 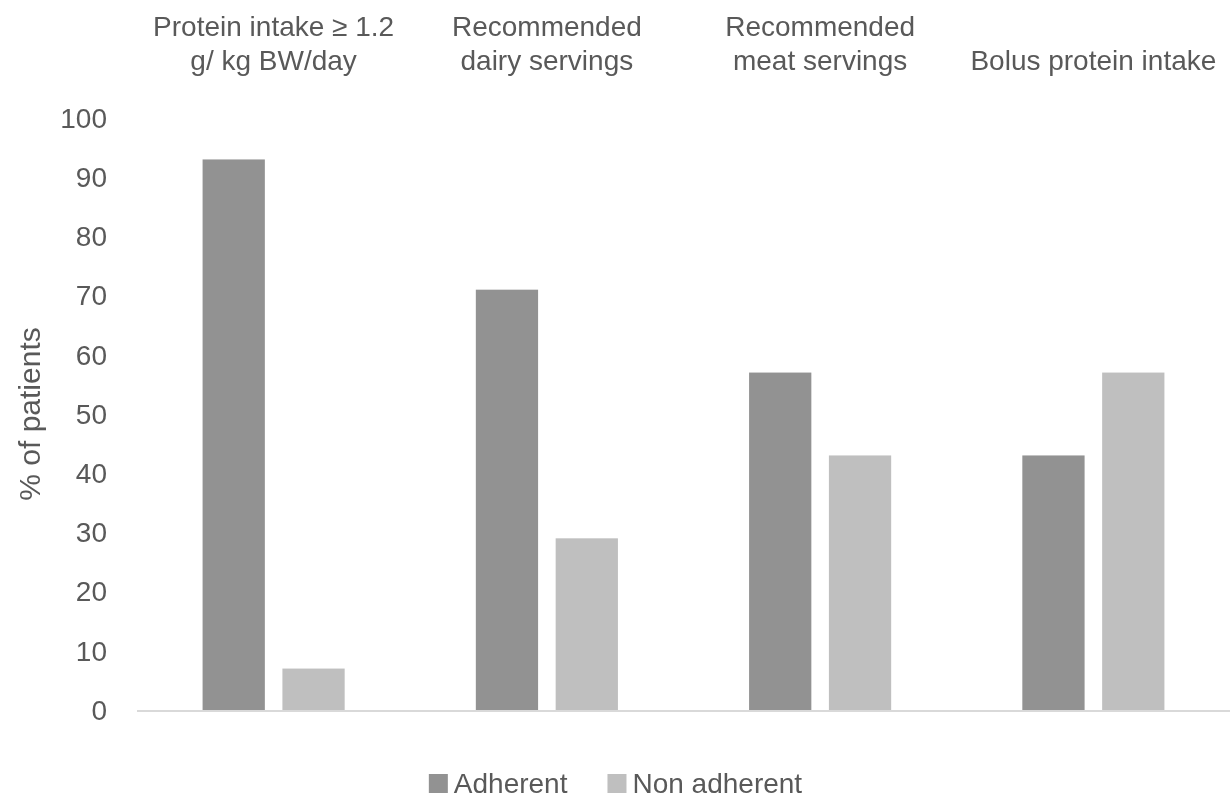 I want to click on y-tick-label: 90, so click(x=91, y=177).